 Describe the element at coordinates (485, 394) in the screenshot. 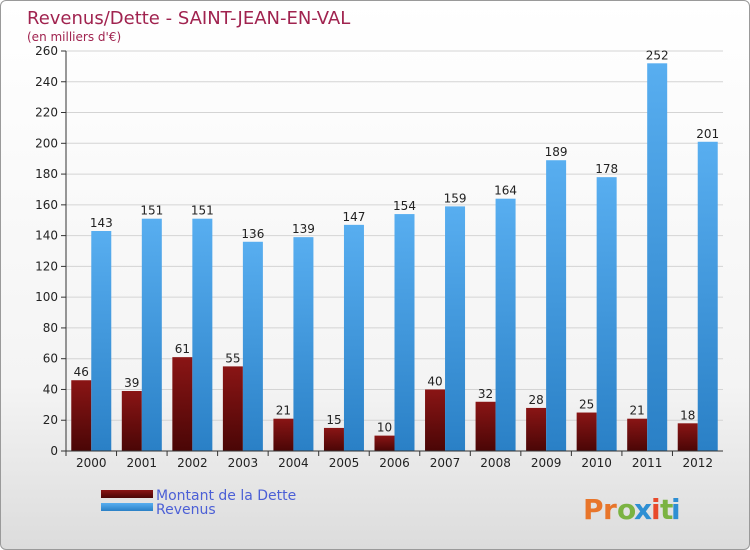

I see `data-label-dette: 32` at that location.